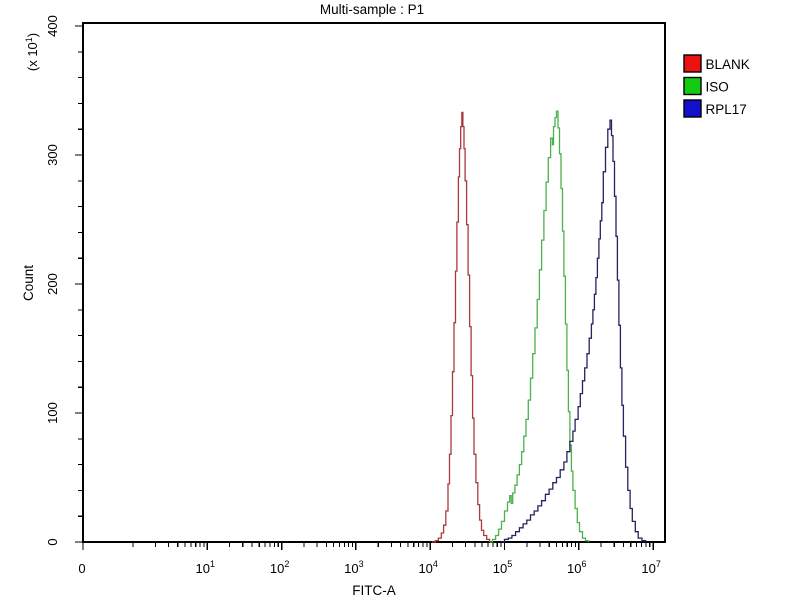 This screenshot has width=800, height=600. What do you see at coordinates (372, 9) in the screenshot?
I see `chart-title: Multi-sample : P1` at bounding box center [372, 9].